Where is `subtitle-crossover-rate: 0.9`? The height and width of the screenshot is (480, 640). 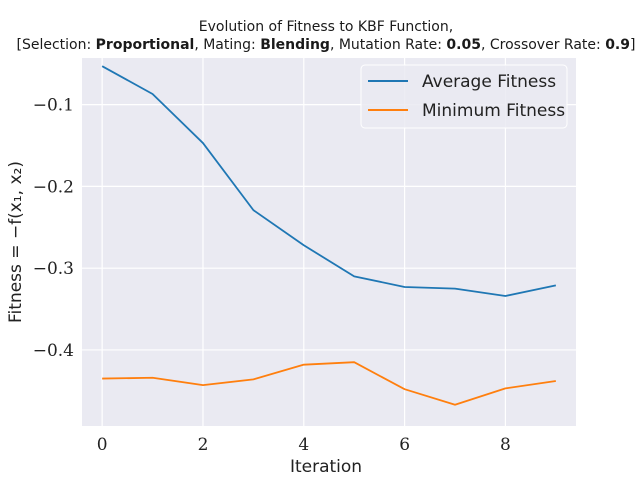
subtitle-crossover-rate: 0.9 is located at coordinates (617, 45).